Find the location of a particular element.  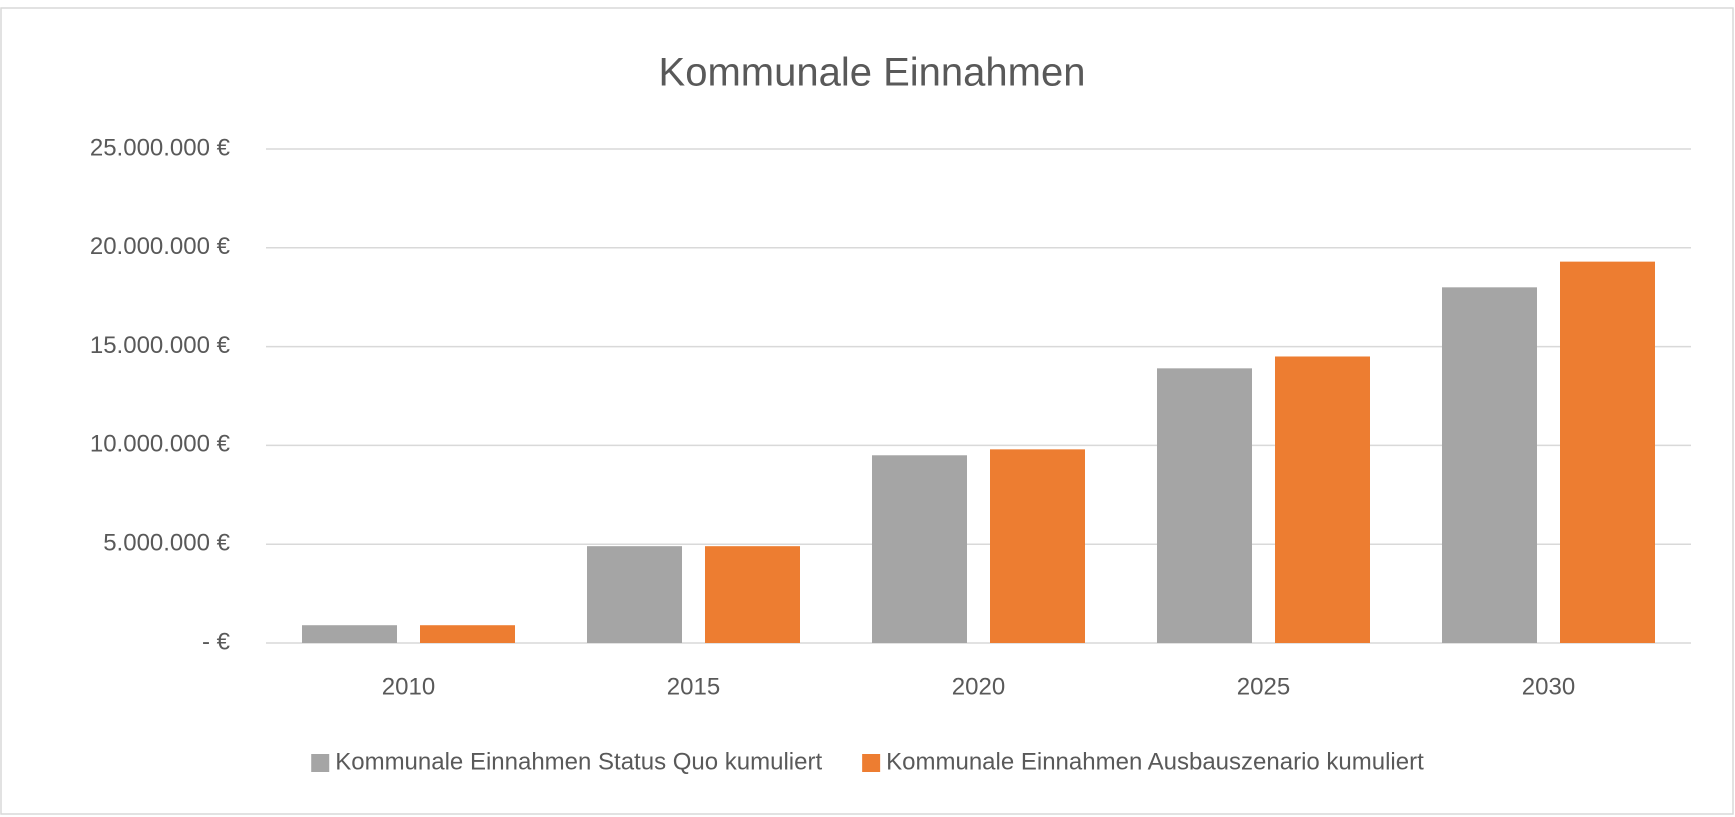

y-tick-label: 25.000.000 € is located at coordinates (160, 147).